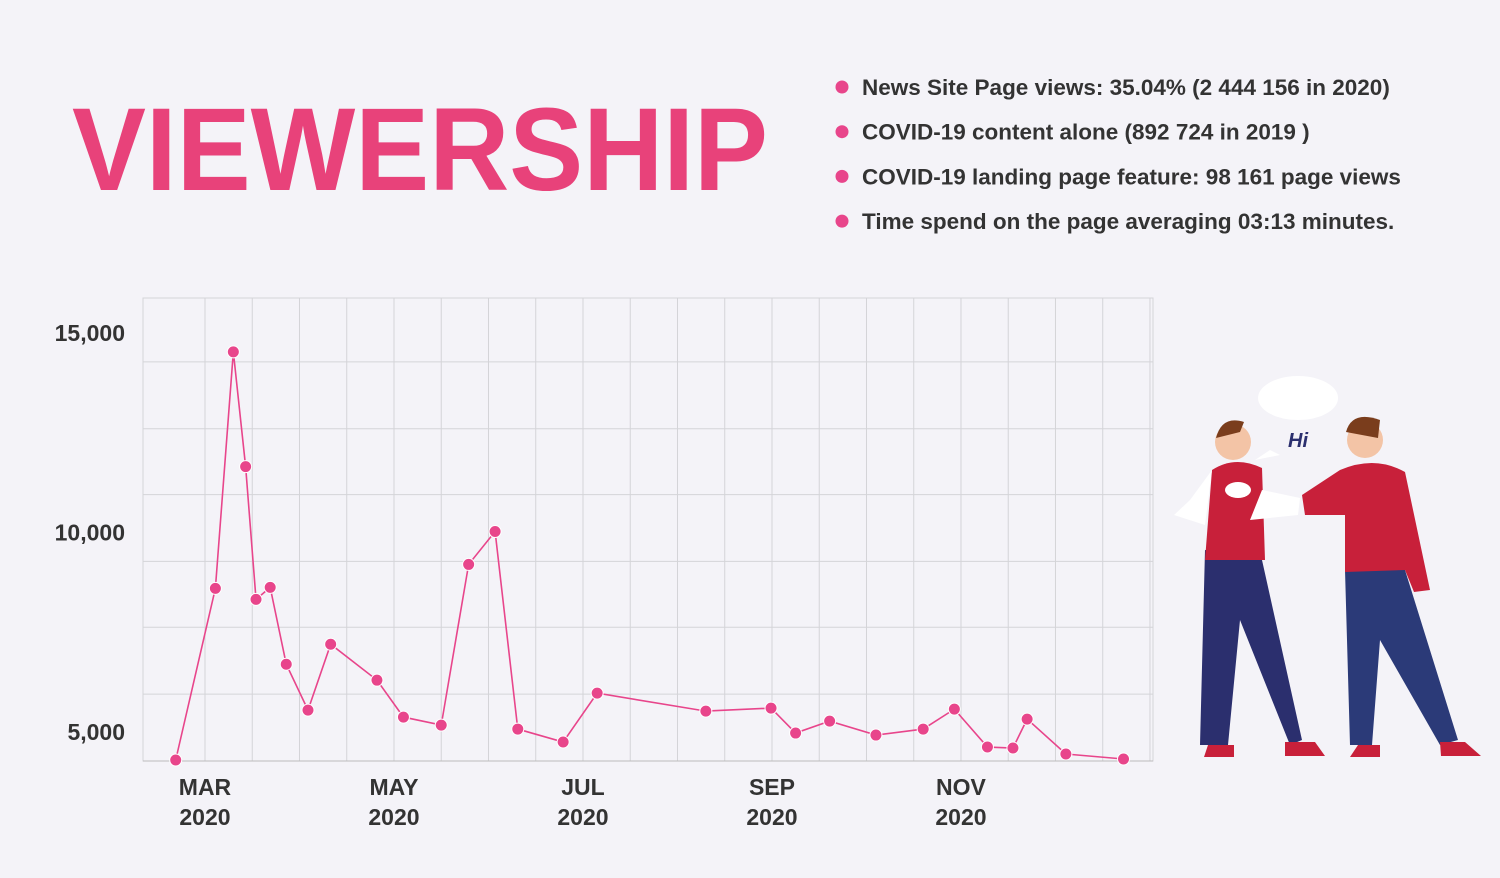  Describe the element at coordinates (420, 150) in the screenshot. I see `title: VIEWERSHIP` at that location.